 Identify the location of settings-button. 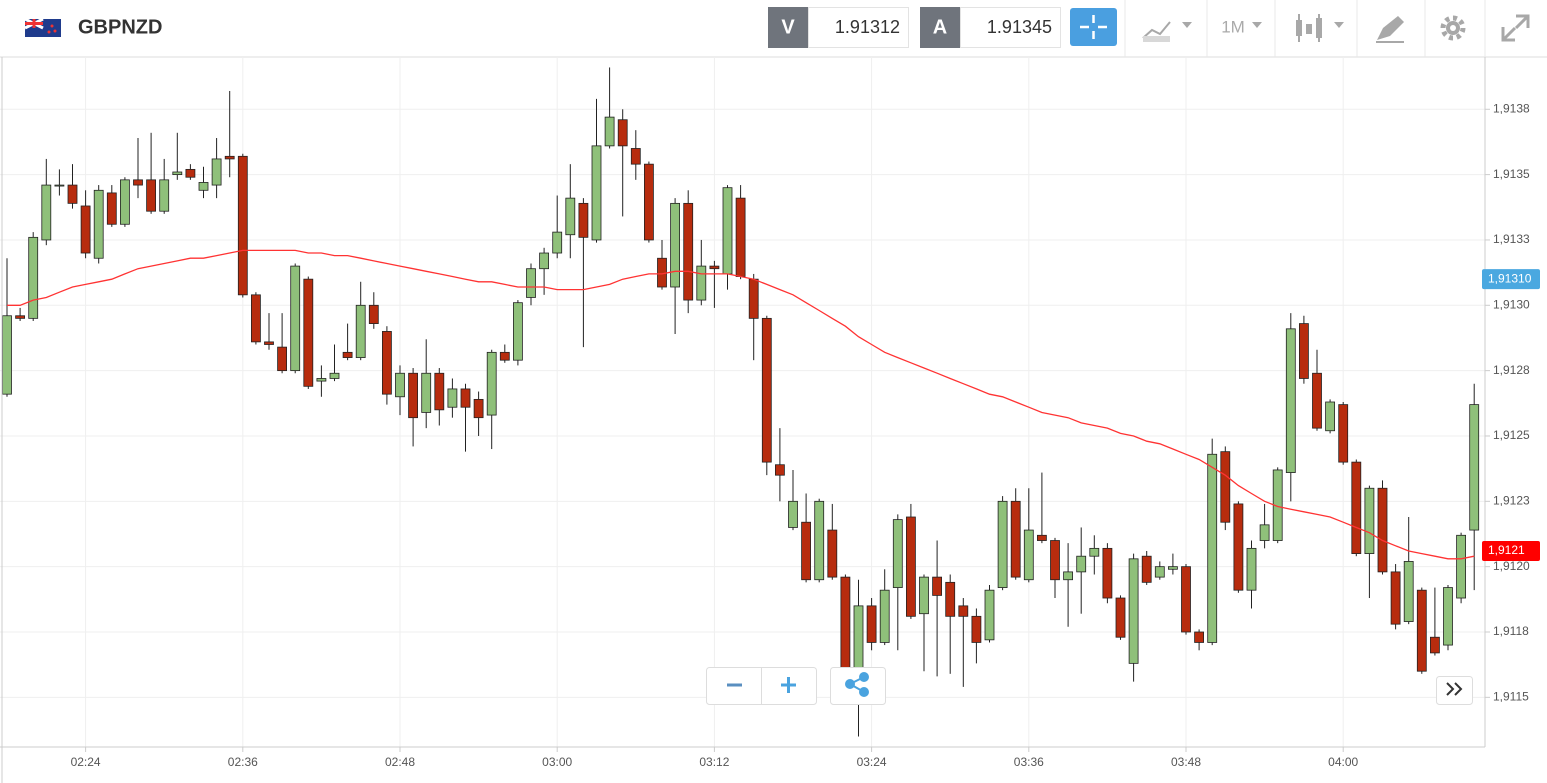
(1453, 28).